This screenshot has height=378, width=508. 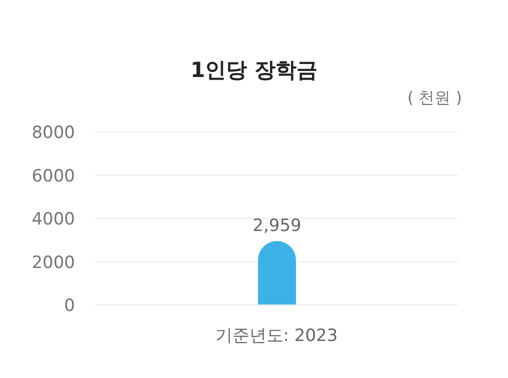 What do you see at coordinates (53, 262) in the screenshot?
I see `y-tick-label: 2000` at bounding box center [53, 262].